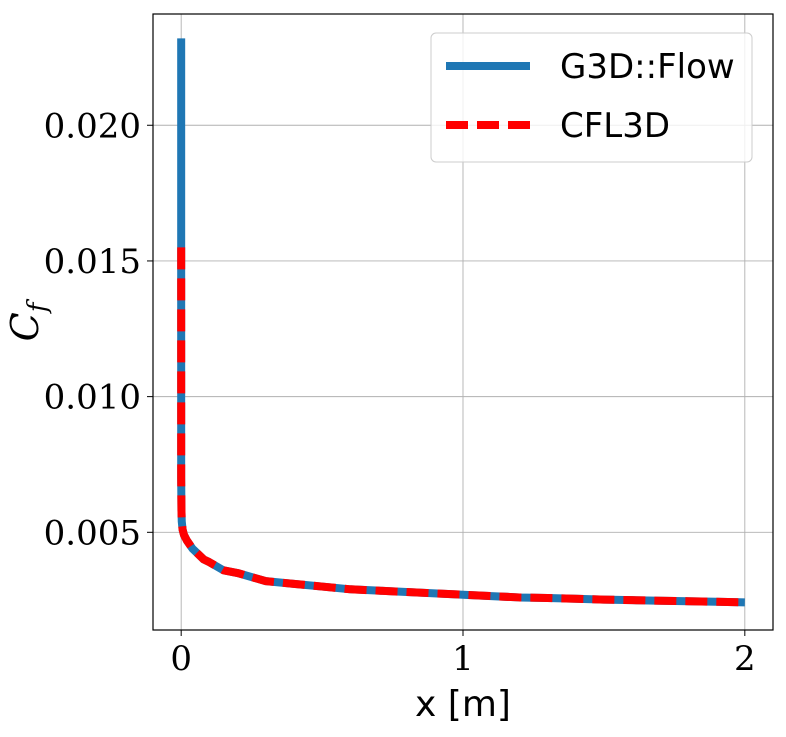 The image size is (786, 737). I want to click on y-tick-label: 0.020, so click(92, 126).